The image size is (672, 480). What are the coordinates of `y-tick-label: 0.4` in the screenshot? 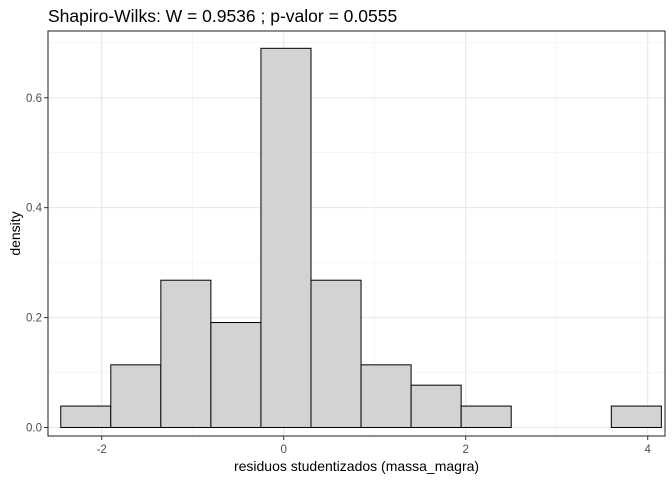 It's located at (34, 209).